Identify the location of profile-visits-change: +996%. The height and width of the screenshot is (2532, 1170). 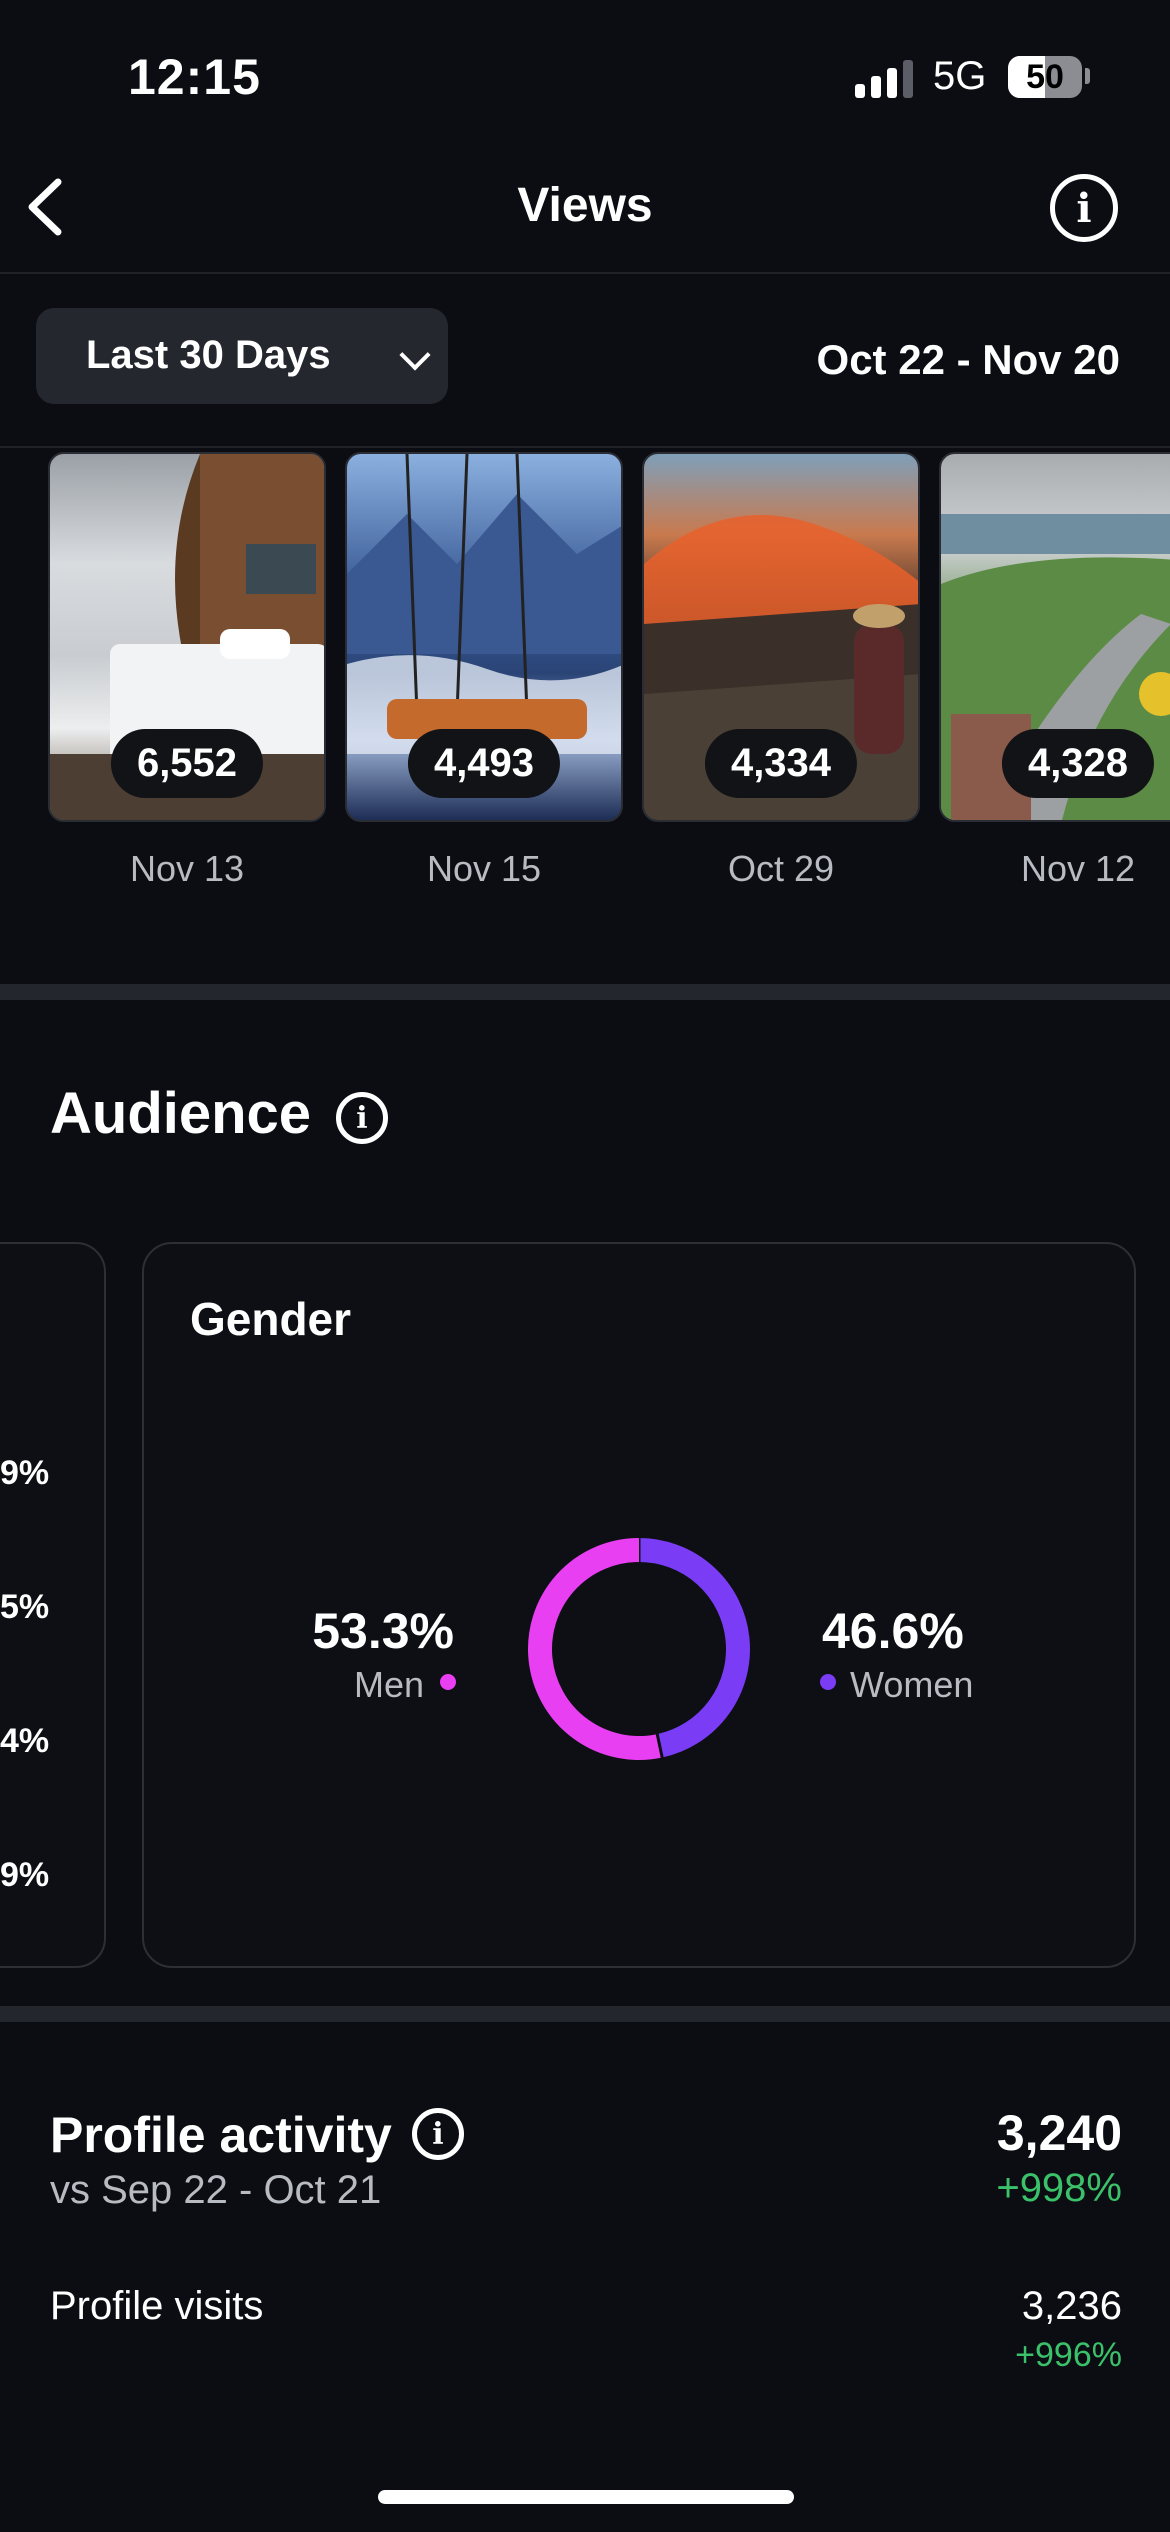
(1068, 2355).